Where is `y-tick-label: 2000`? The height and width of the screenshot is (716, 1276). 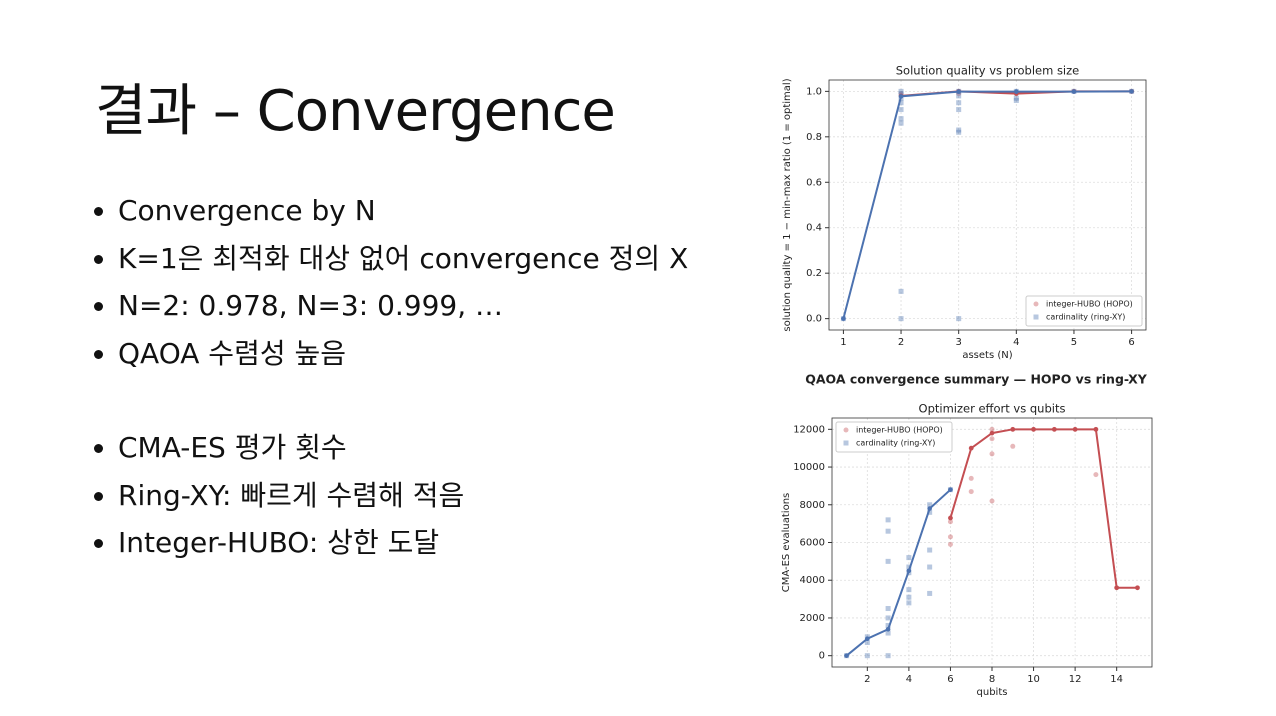
y-tick-label: 2000 is located at coordinates (812, 618).